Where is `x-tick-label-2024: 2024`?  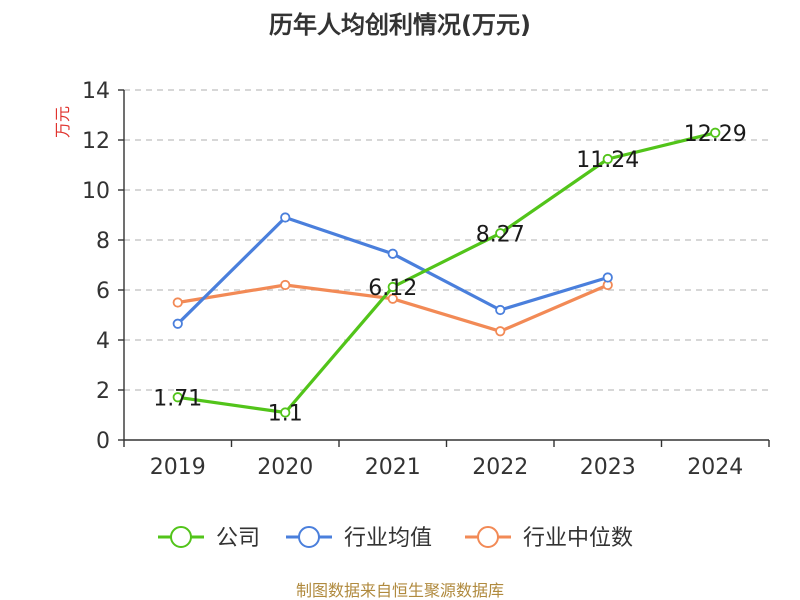 x-tick-label-2024: 2024 is located at coordinates (715, 467).